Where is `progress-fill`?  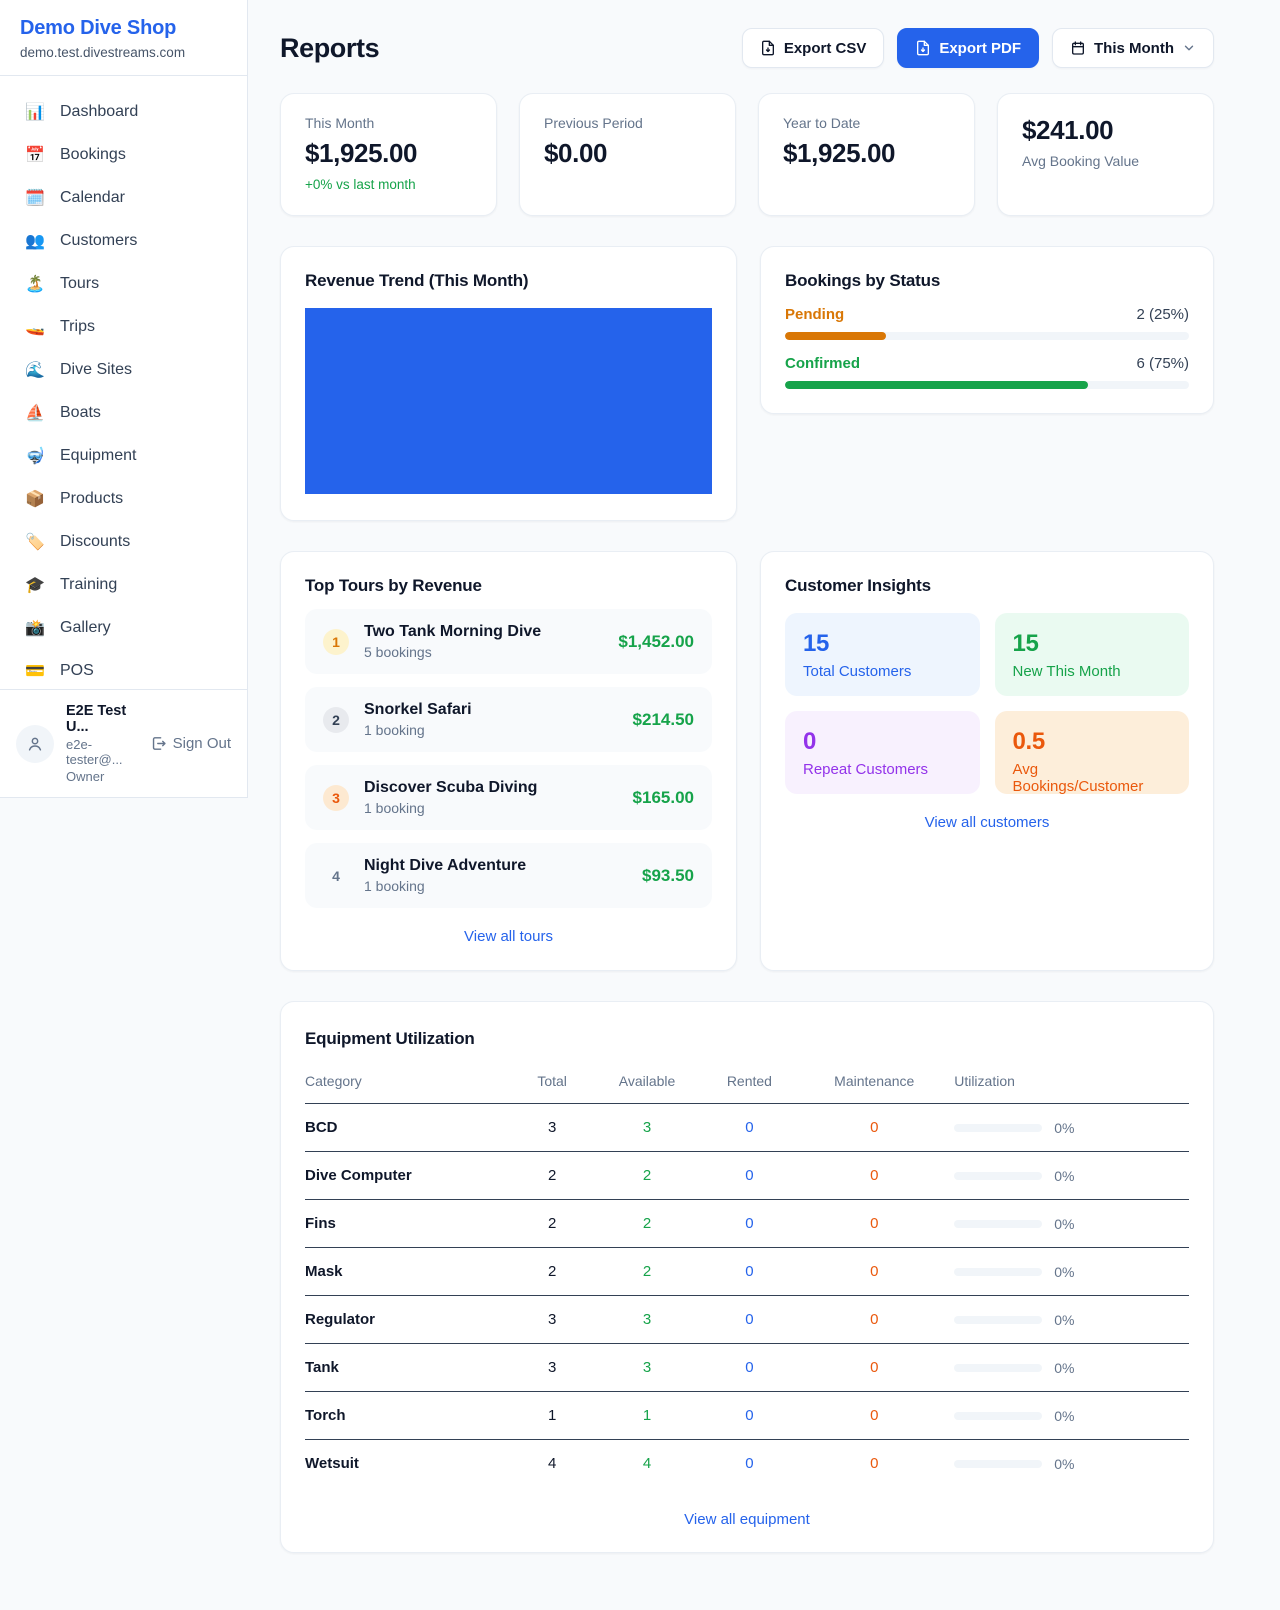
progress-fill is located at coordinates (936, 385).